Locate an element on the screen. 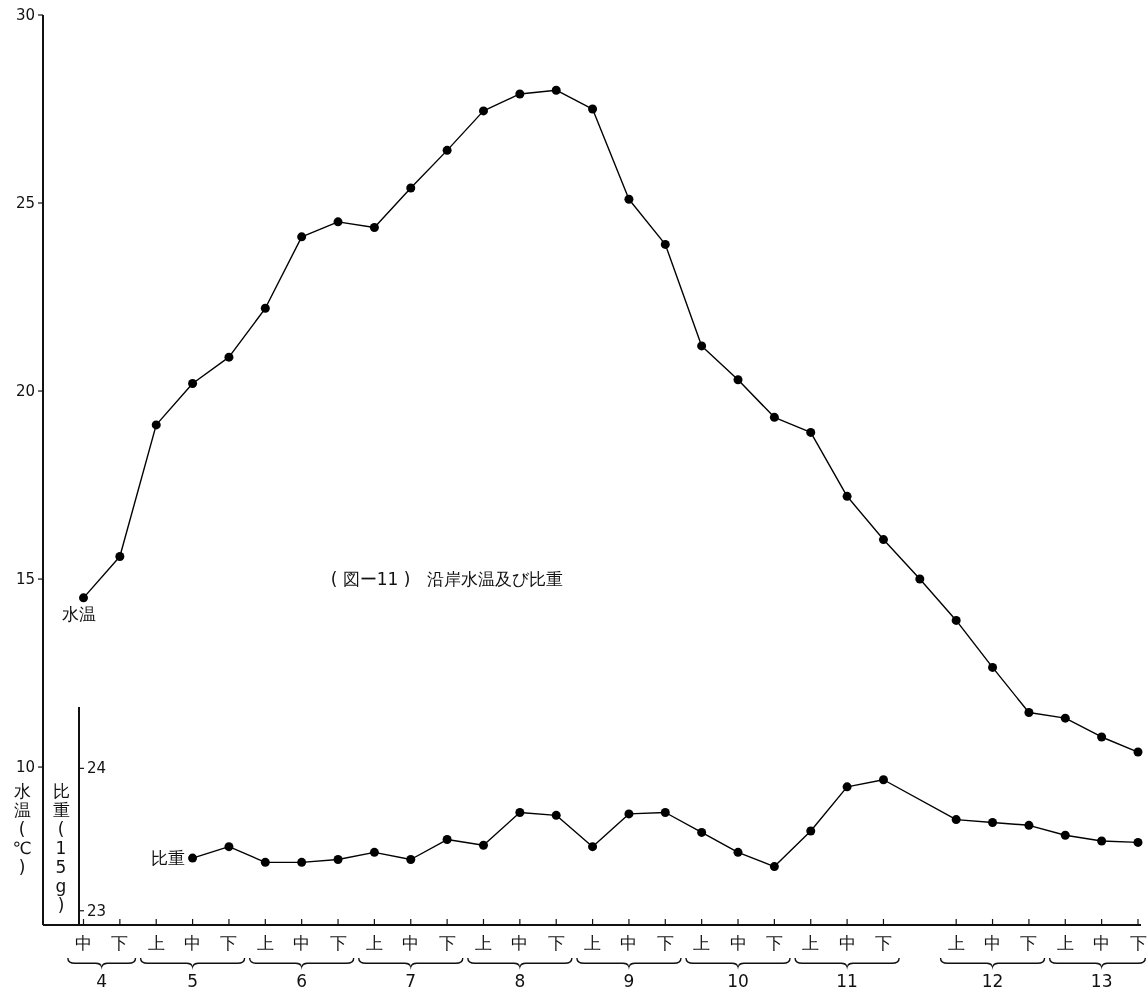 The height and width of the screenshot is (991, 1148). text: 8 is located at coordinates (520, 981).